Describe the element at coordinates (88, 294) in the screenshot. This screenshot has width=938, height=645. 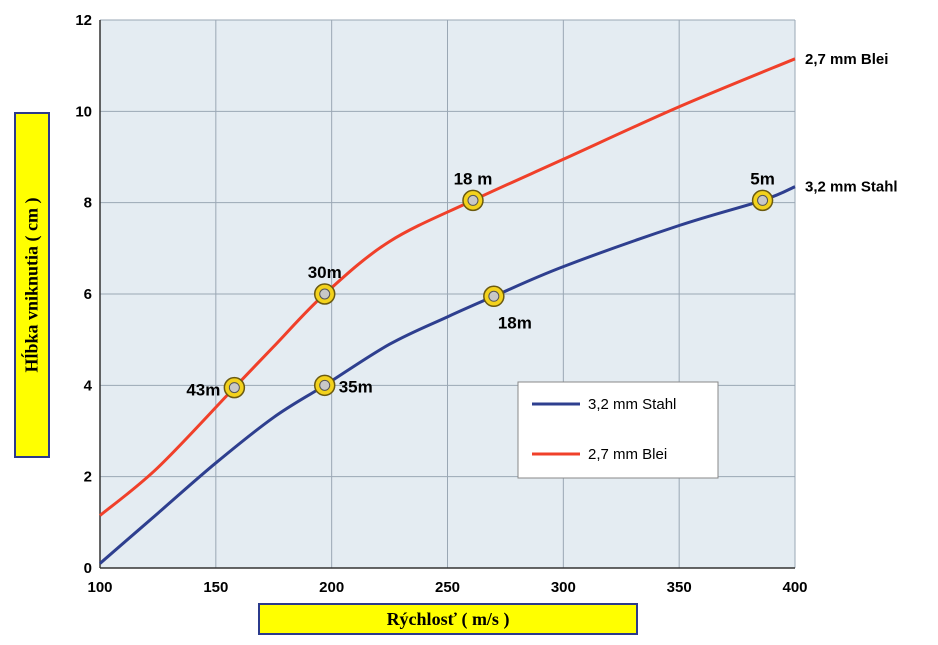
I see `y-tick-label: 6` at that location.